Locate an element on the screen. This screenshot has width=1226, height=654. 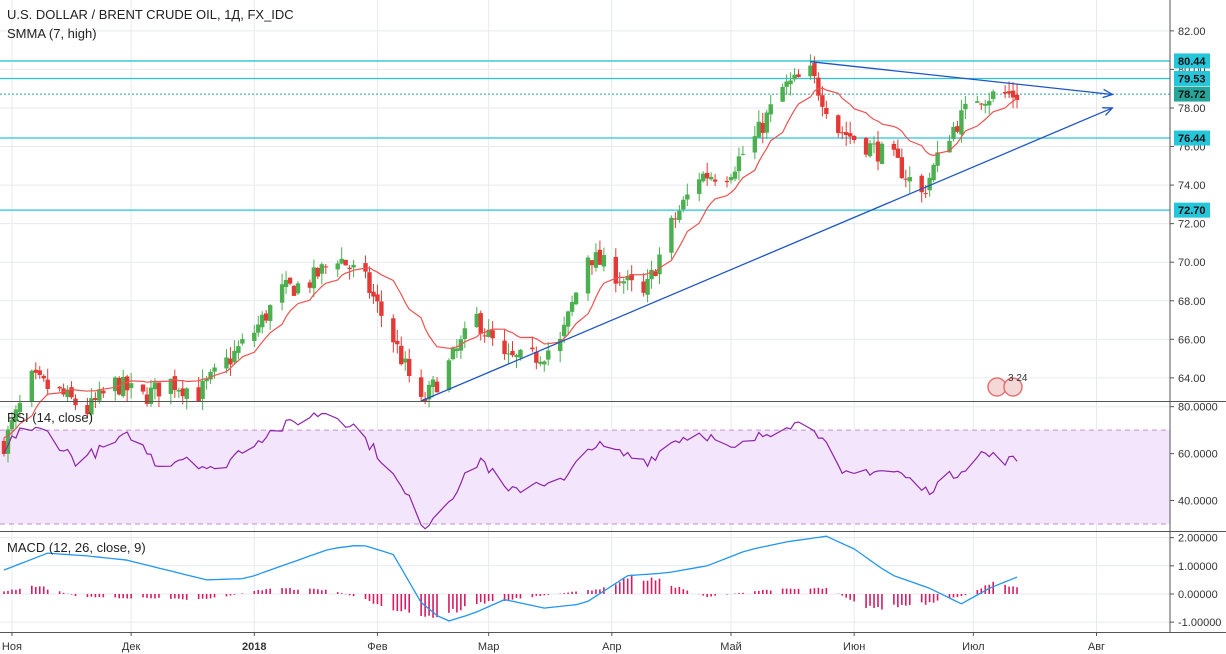
event-icon is located at coordinates (1013, 387).